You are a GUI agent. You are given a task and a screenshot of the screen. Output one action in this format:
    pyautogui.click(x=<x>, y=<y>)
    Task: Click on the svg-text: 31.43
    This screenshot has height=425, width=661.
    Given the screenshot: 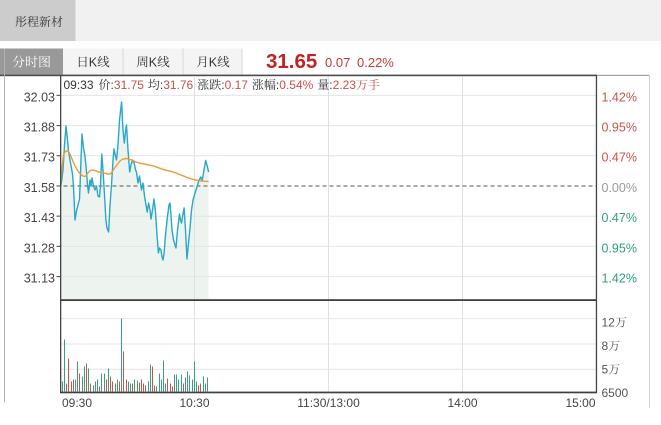 What is the action you would take?
    pyautogui.click(x=39, y=218)
    